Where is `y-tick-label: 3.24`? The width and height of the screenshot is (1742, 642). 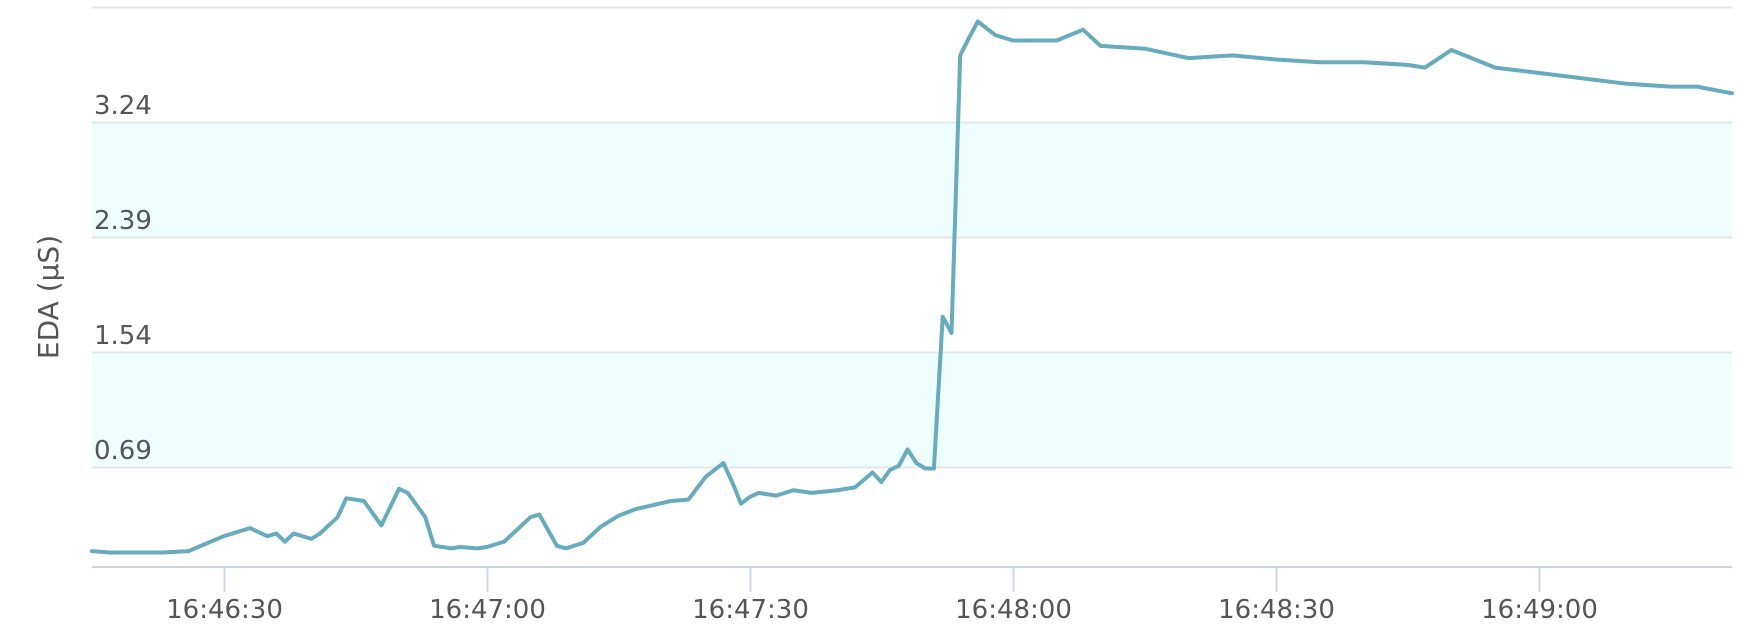 y-tick-label: 3.24 is located at coordinates (123, 106).